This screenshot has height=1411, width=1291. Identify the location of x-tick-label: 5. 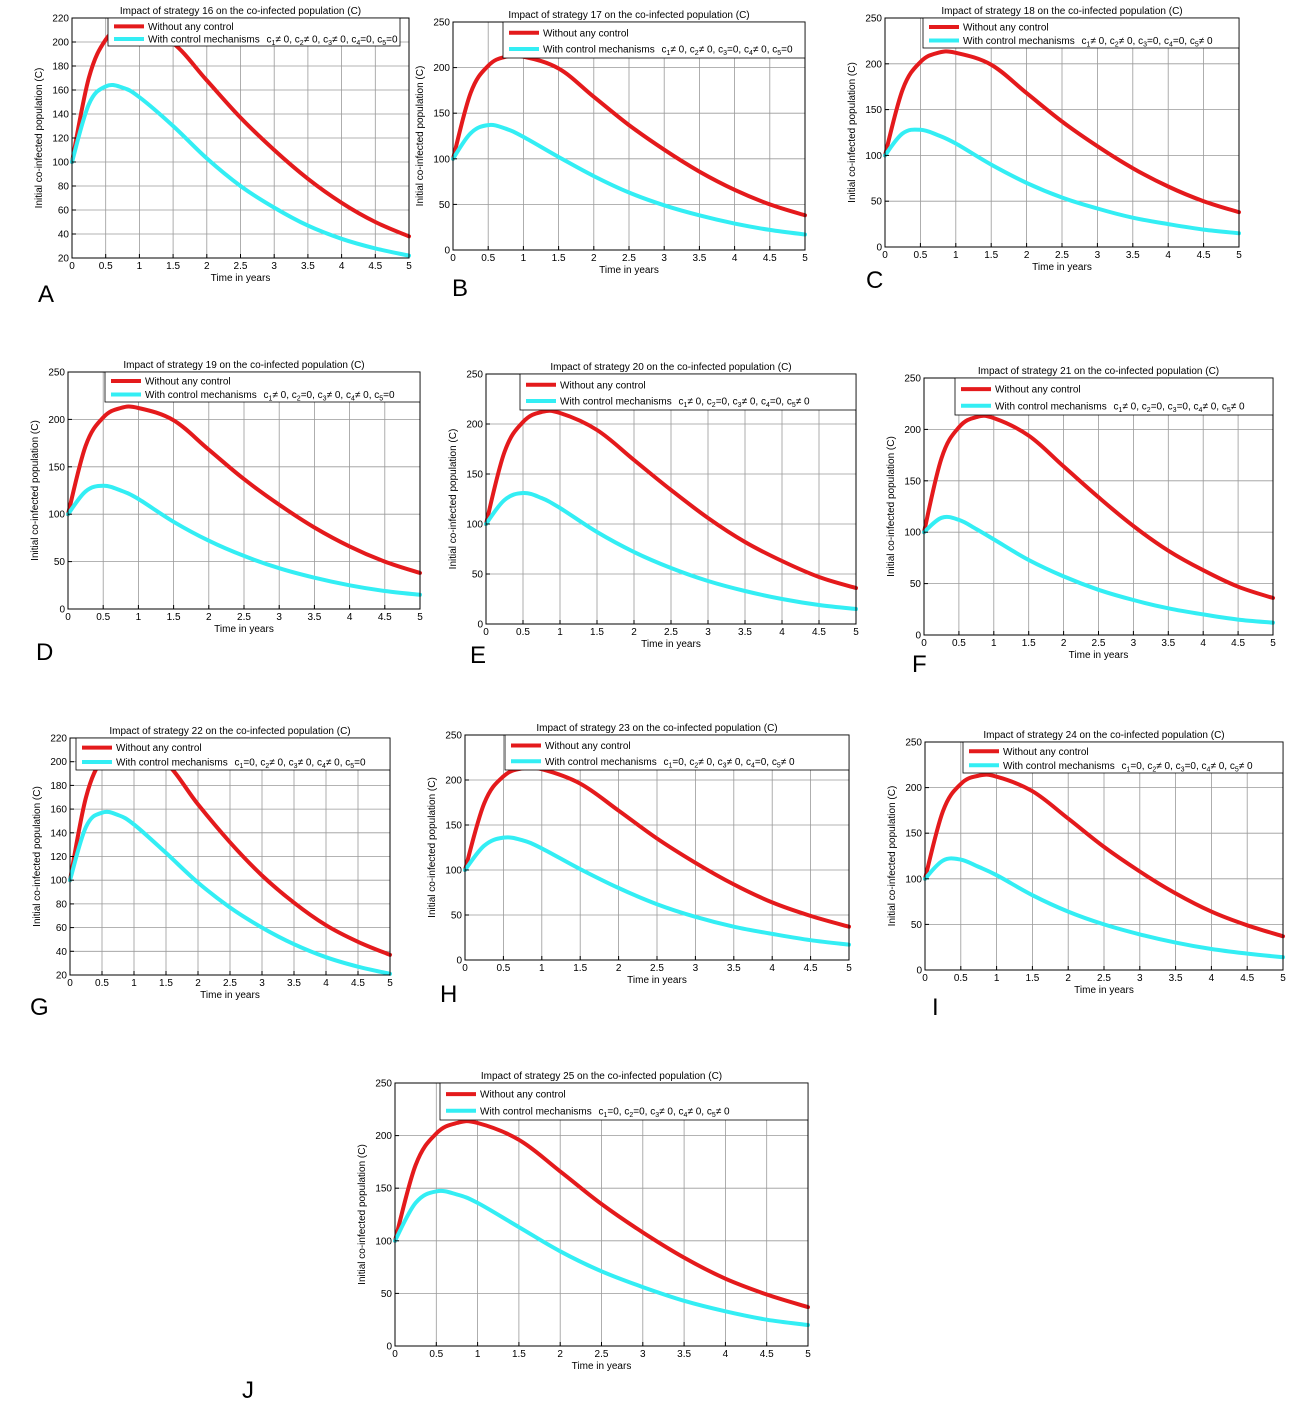
(856, 632).